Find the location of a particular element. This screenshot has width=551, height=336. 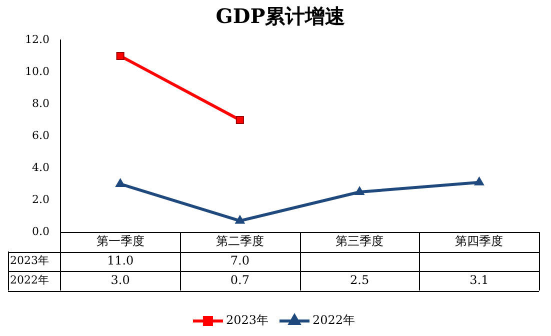

y-tick-label: 0.0 is located at coordinates (41, 231).